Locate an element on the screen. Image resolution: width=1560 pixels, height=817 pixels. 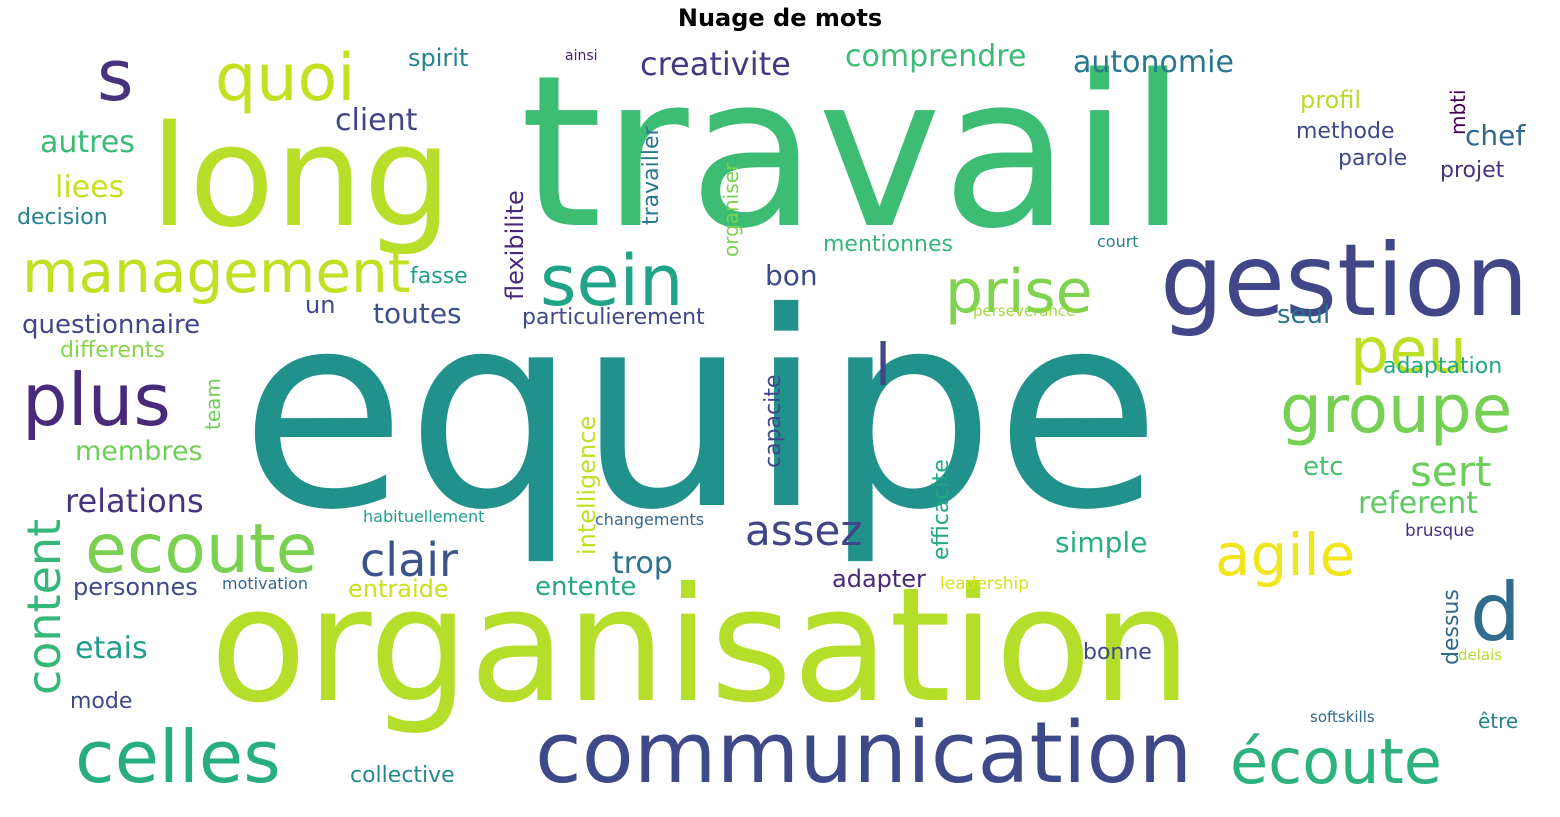
word-entraide: entraide is located at coordinates (398, 589).